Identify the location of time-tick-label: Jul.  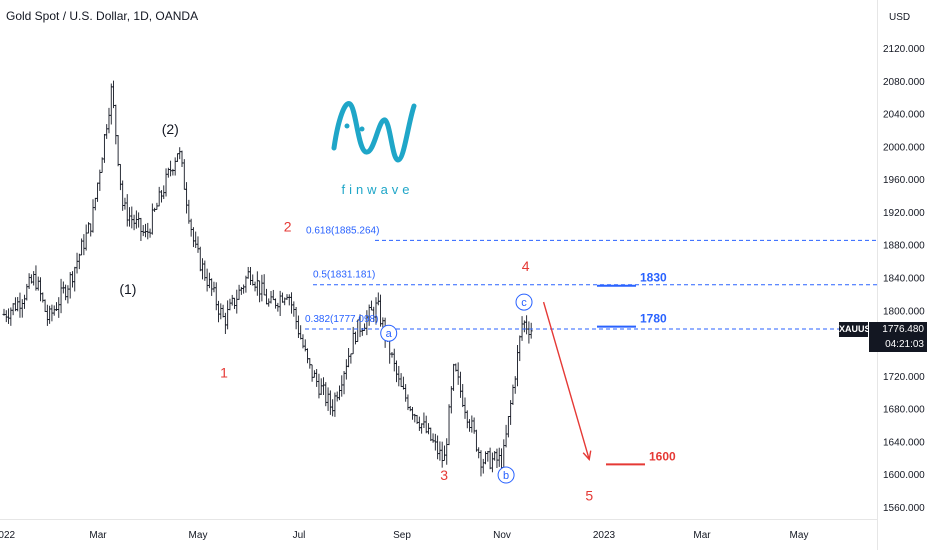
(299, 535).